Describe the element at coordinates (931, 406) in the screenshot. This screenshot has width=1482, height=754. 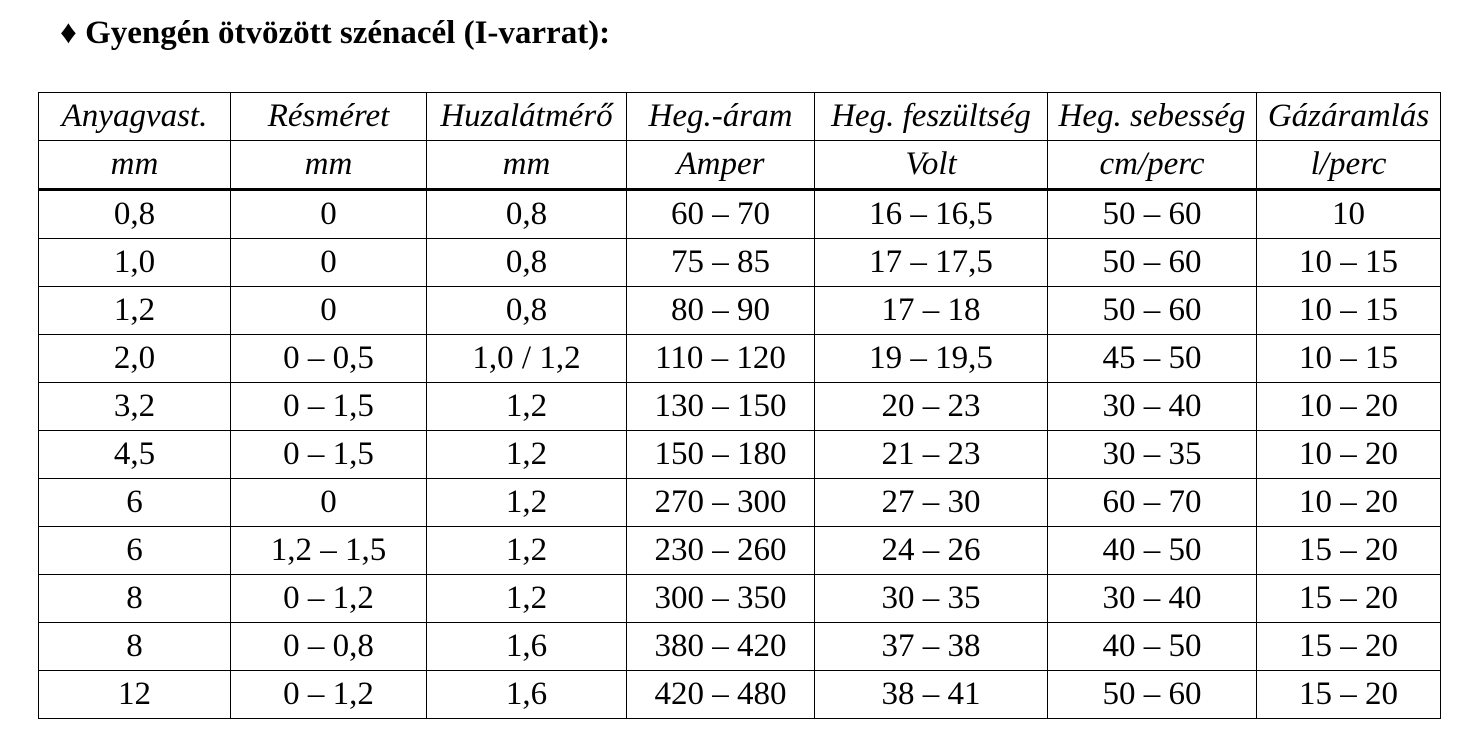
I see `table-cell: 20 – 23` at that location.